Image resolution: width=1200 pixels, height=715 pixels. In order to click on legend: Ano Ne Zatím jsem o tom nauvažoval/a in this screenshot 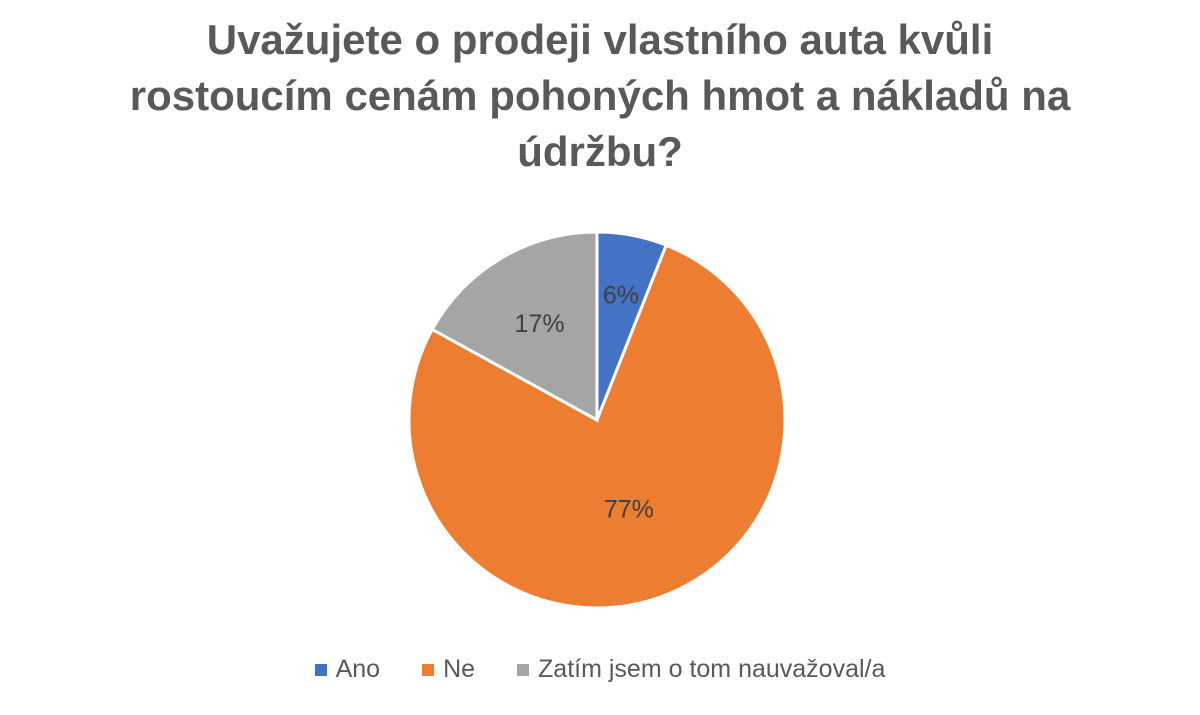, I will do `click(600, 669)`.